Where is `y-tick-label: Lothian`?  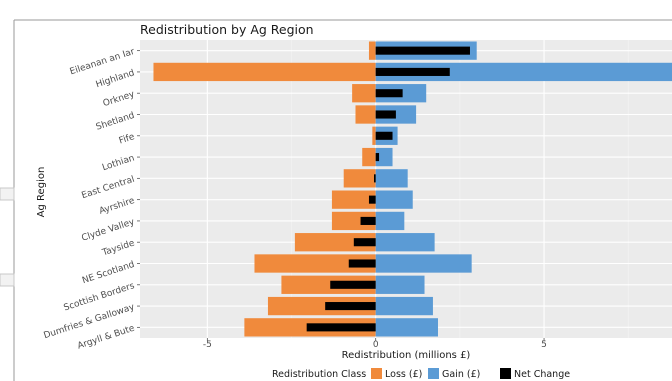
y-tick-label: Lothian is located at coordinates (118, 163).